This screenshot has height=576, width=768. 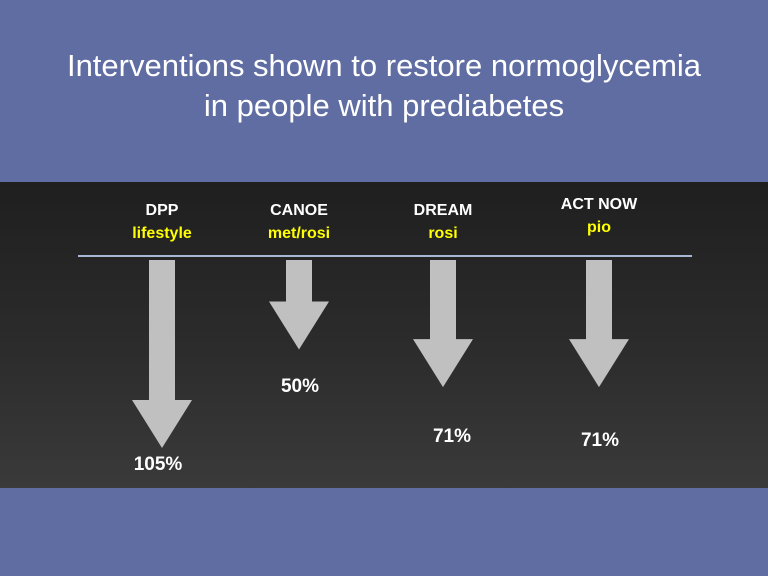 What do you see at coordinates (599, 324) in the screenshot?
I see `arrow-act-now` at bounding box center [599, 324].